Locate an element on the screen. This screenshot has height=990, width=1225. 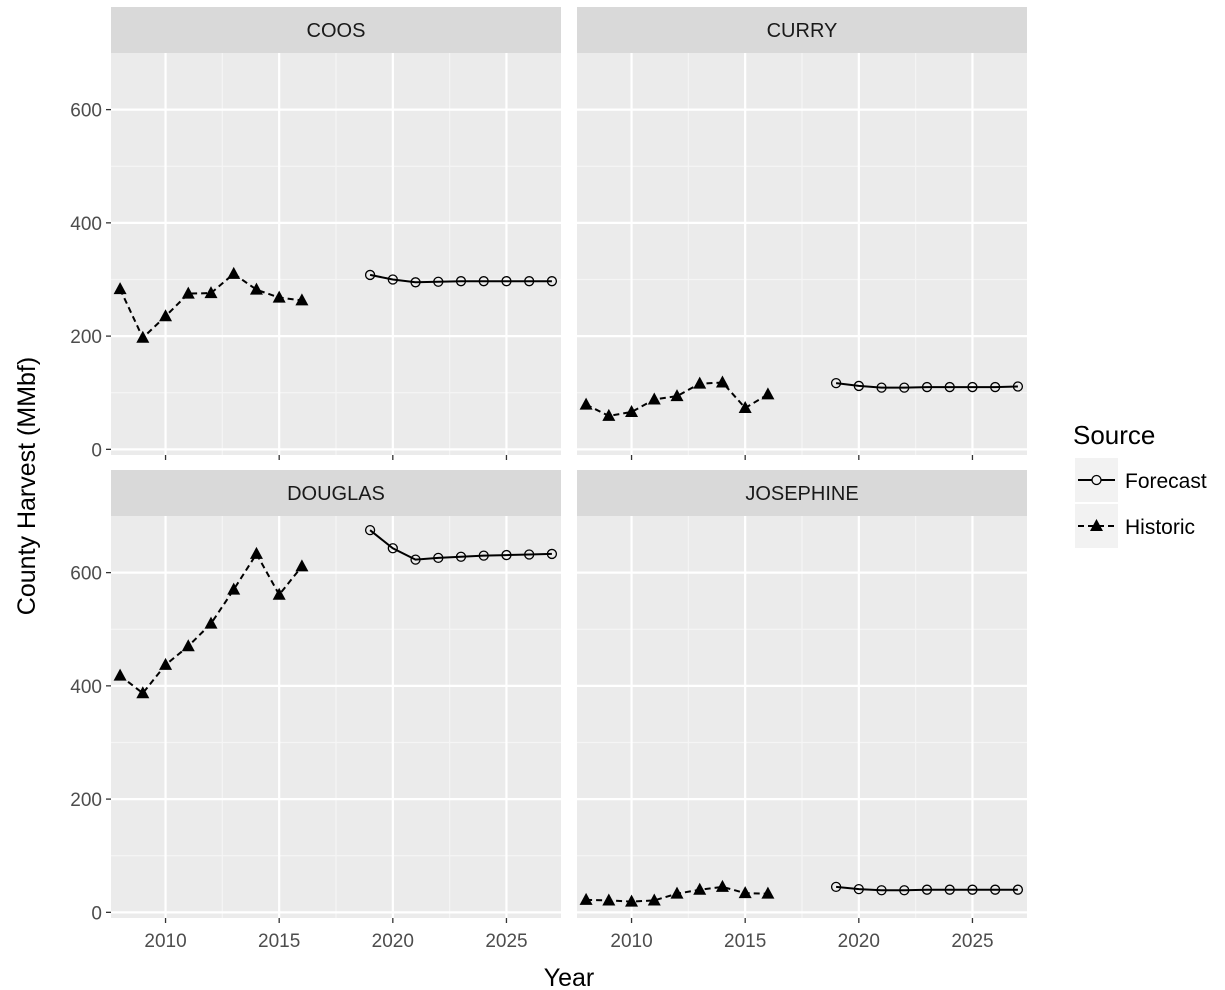
legend-key-historic is located at coordinates (1096, 526).